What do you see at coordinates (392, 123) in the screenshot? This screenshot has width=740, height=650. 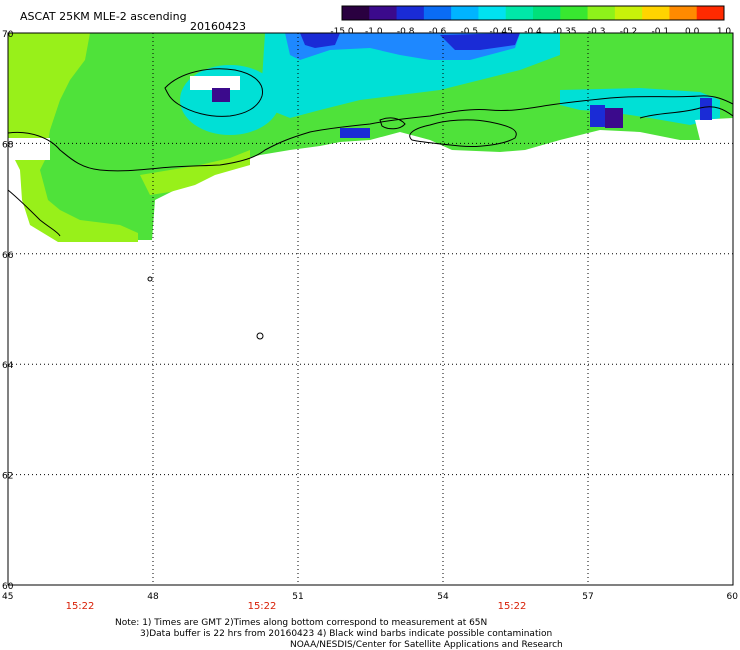 I see `coastline-kolguev` at bounding box center [392, 123].